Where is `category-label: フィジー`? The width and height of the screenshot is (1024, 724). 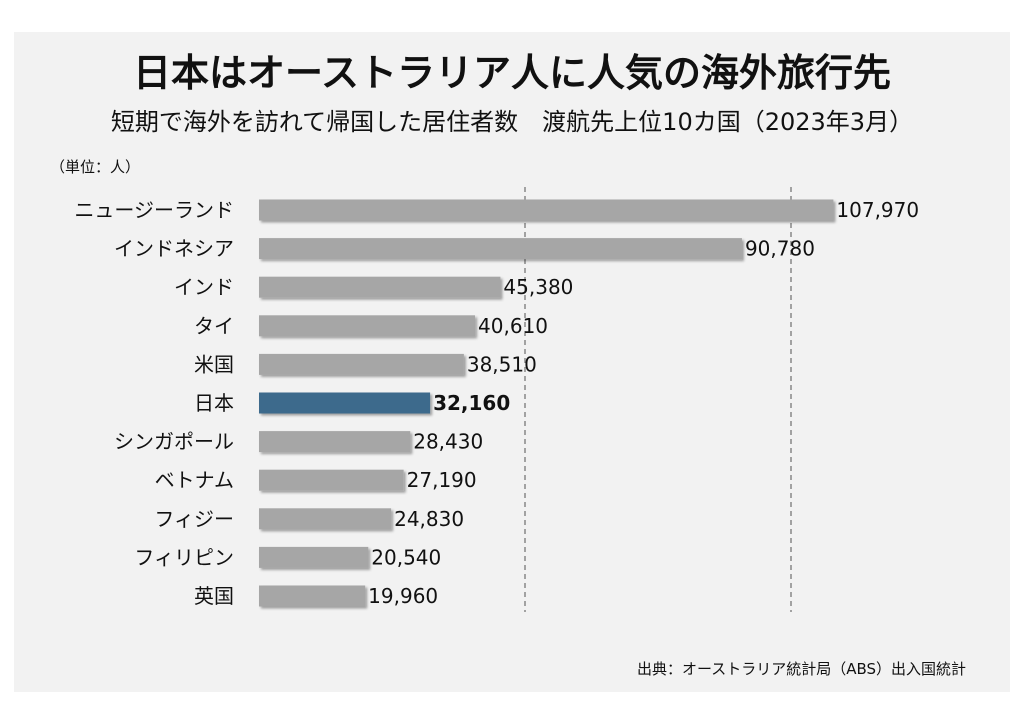
category-label: フィジー is located at coordinates (194, 519).